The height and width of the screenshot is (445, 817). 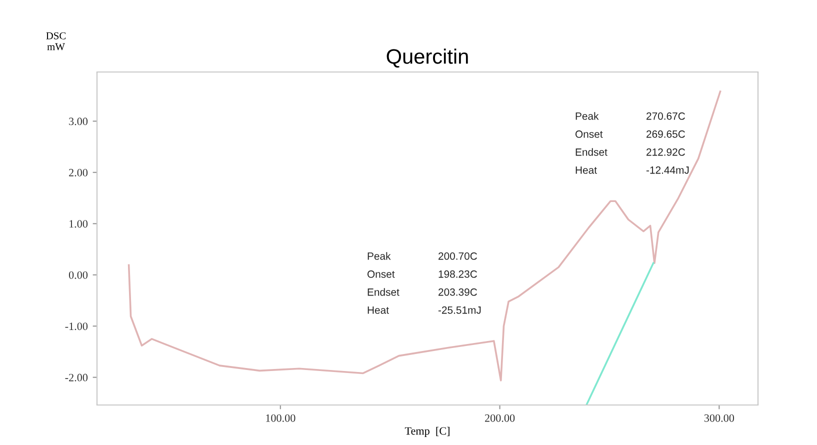 What do you see at coordinates (427, 58) in the screenshot?
I see `chart-title: Quercitin` at bounding box center [427, 58].